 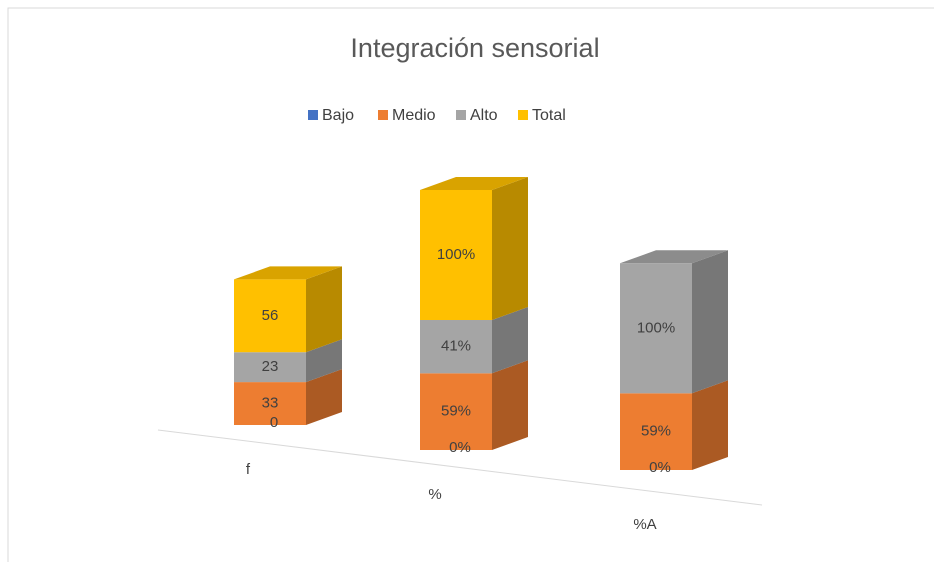 I want to click on data-label: 0, so click(x=274, y=422).